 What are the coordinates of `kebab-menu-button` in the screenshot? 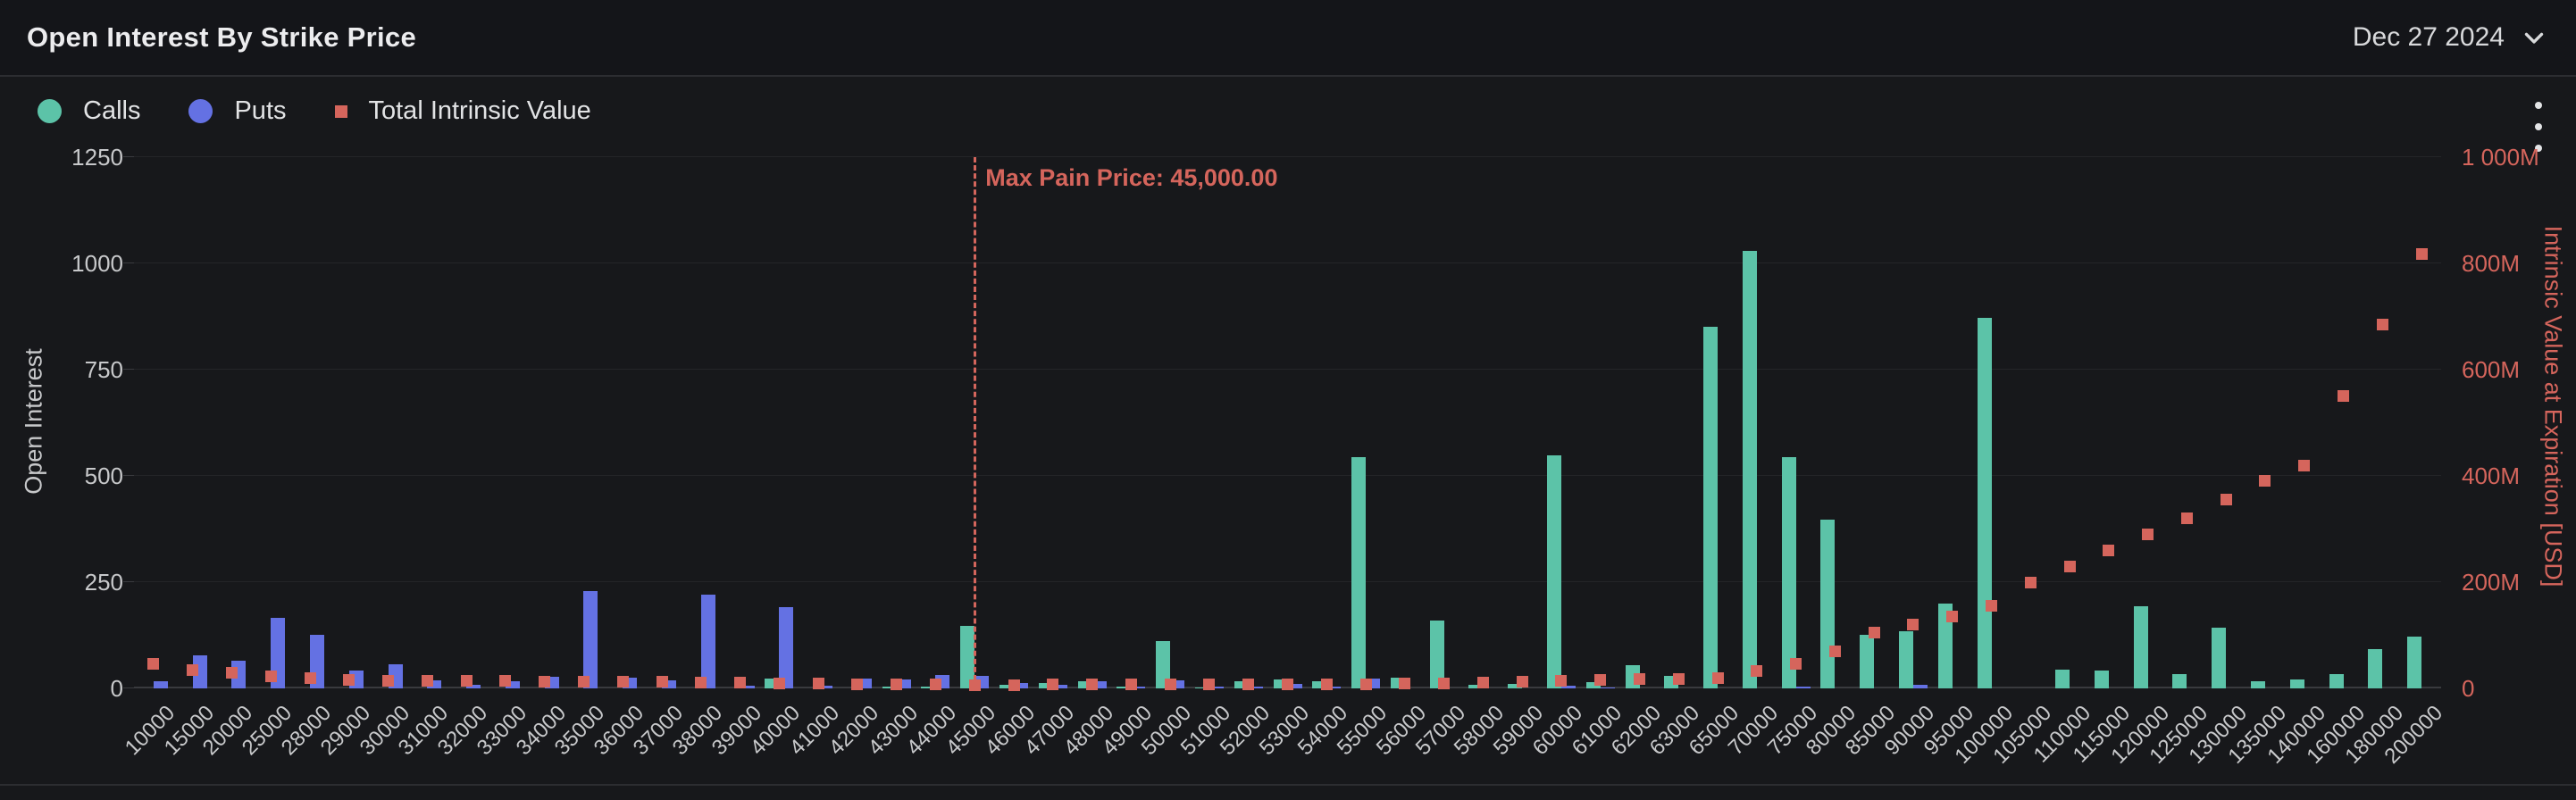 It's located at (2539, 127).